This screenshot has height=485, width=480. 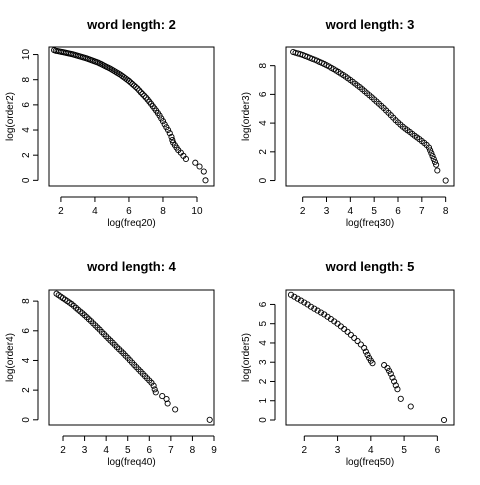 I want to click on chart-title: word length: 3, so click(x=370, y=24).